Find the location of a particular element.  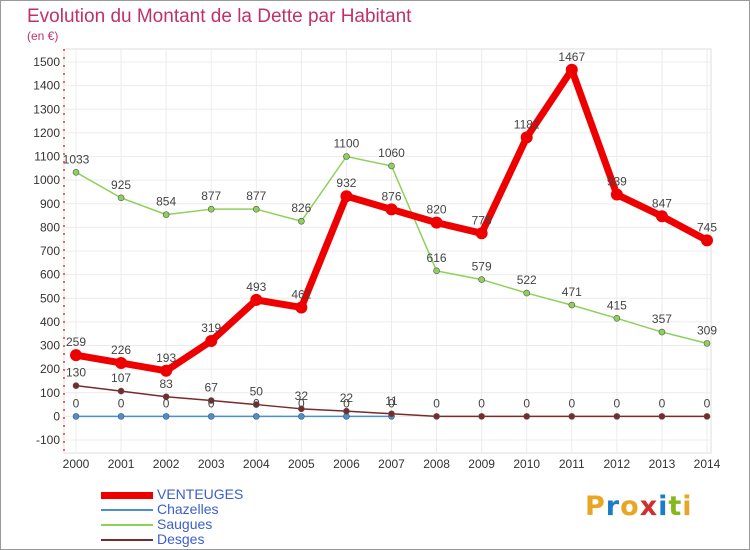

legend-label: Chazelles is located at coordinates (188, 509).